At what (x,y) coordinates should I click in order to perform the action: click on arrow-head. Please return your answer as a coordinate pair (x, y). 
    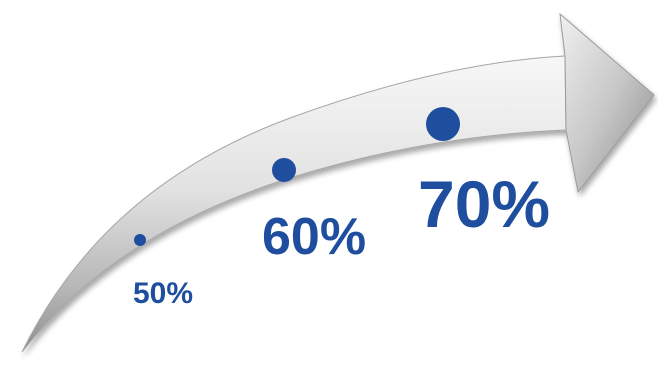
    Looking at the image, I should click on (607, 103).